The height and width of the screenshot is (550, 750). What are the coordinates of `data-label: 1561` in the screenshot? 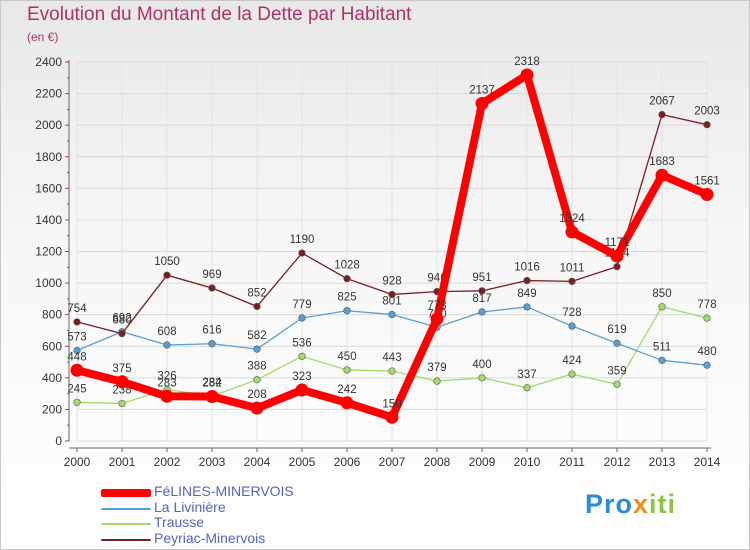 It's located at (707, 181).